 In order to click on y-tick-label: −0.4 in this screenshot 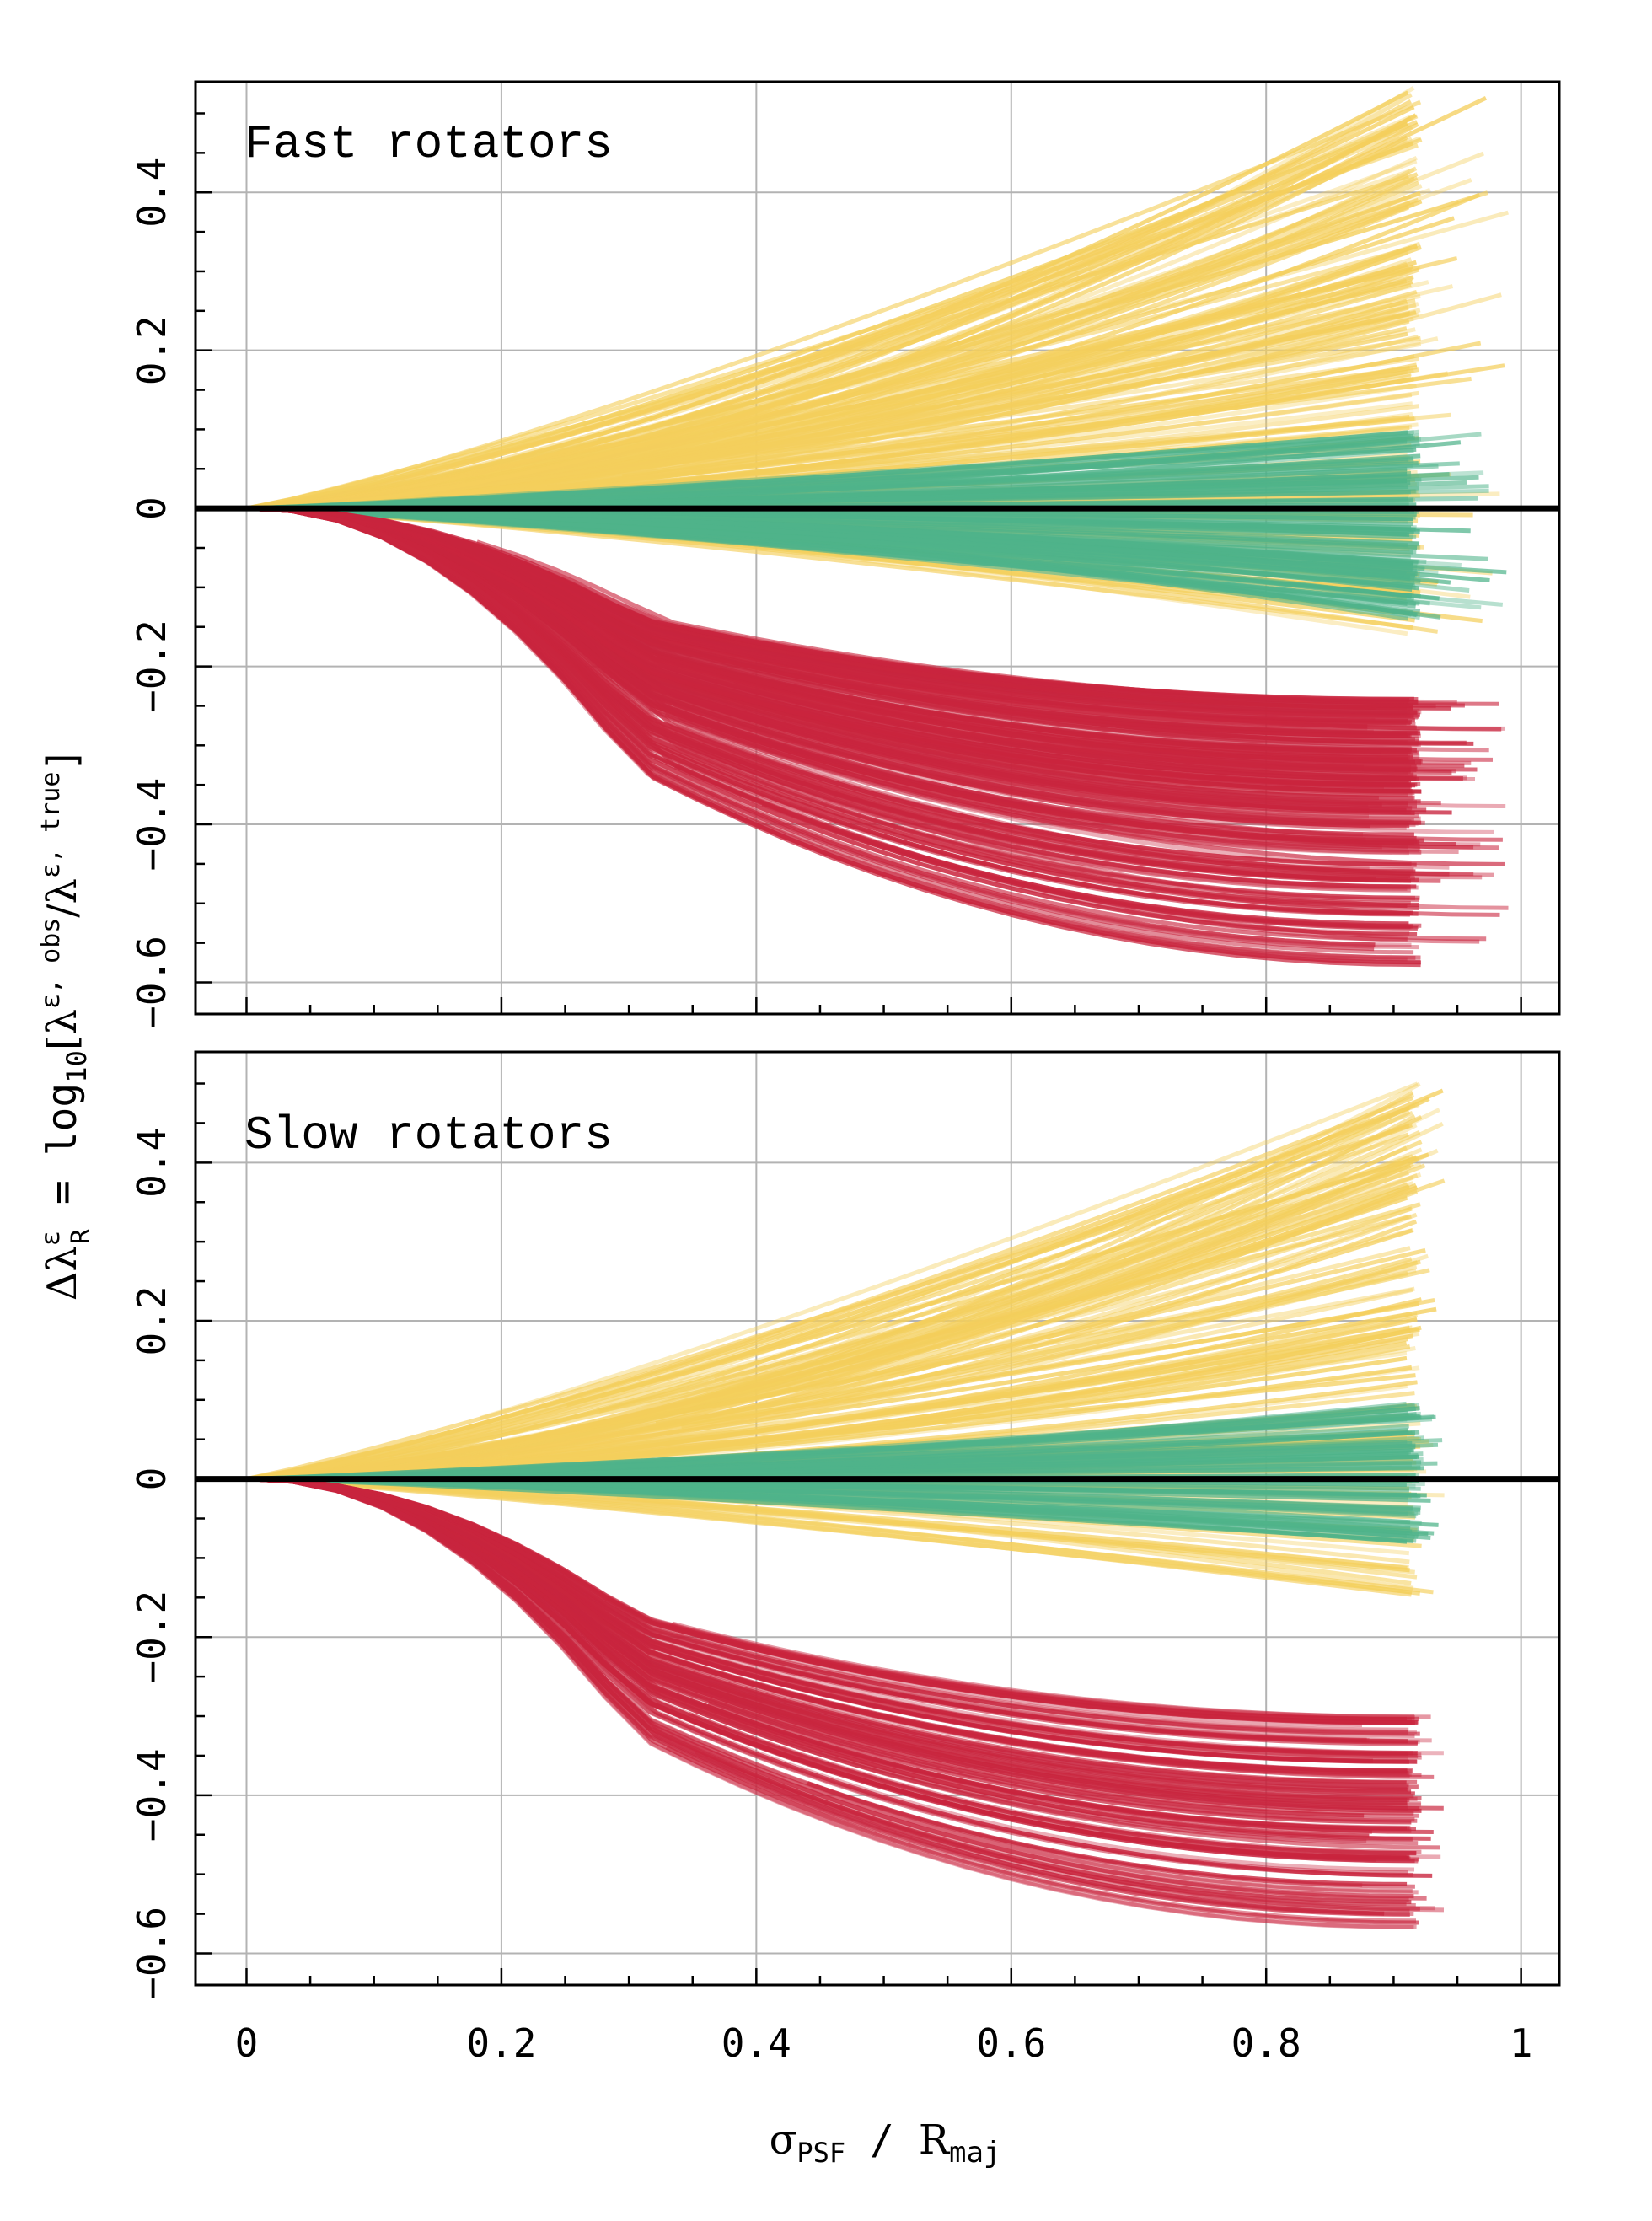, I will do `click(151, 825)`.